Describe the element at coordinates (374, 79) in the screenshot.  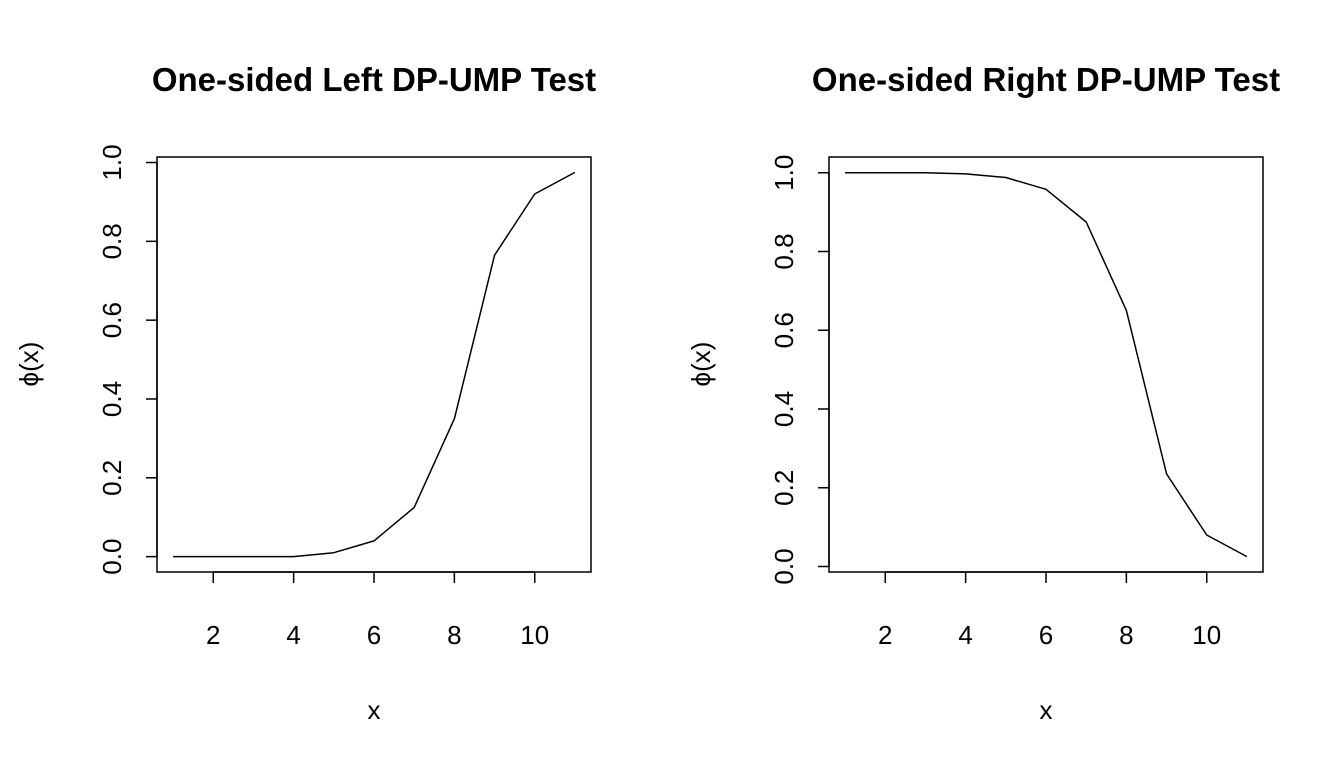
I see `chart-title: One-sided Left DP-UMP Test` at that location.